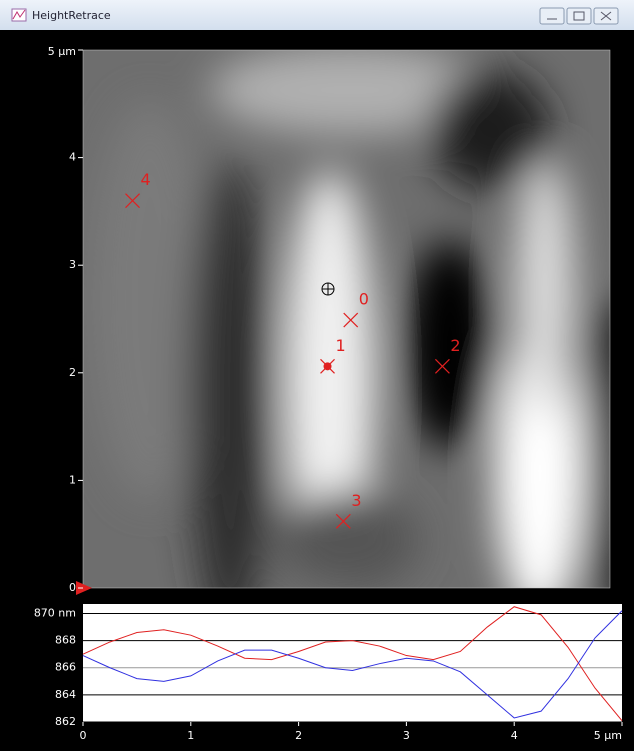 The width and height of the screenshot is (634, 755). I want to click on x-tick-label: 0, so click(83, 735).